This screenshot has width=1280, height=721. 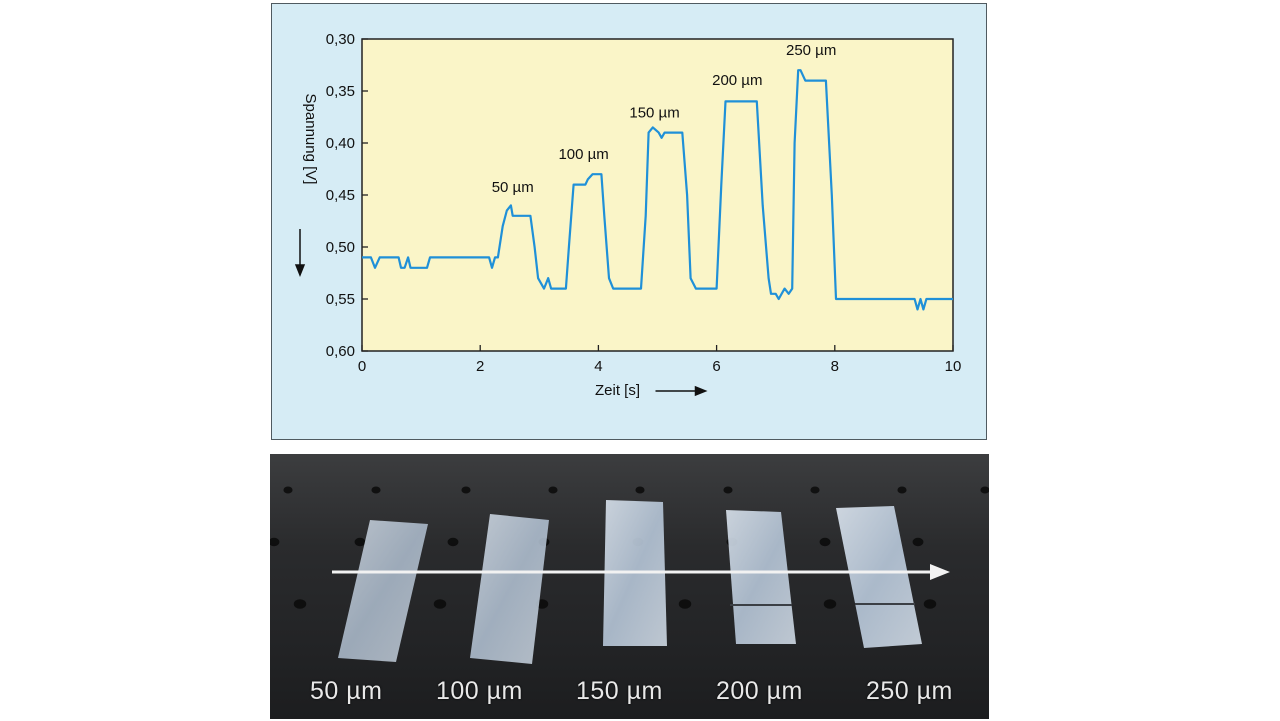 What do you see at coordinates (340, 91) in the screenshot?
I see `y-tick-label: 0,35` at bounding box center [340, 91].